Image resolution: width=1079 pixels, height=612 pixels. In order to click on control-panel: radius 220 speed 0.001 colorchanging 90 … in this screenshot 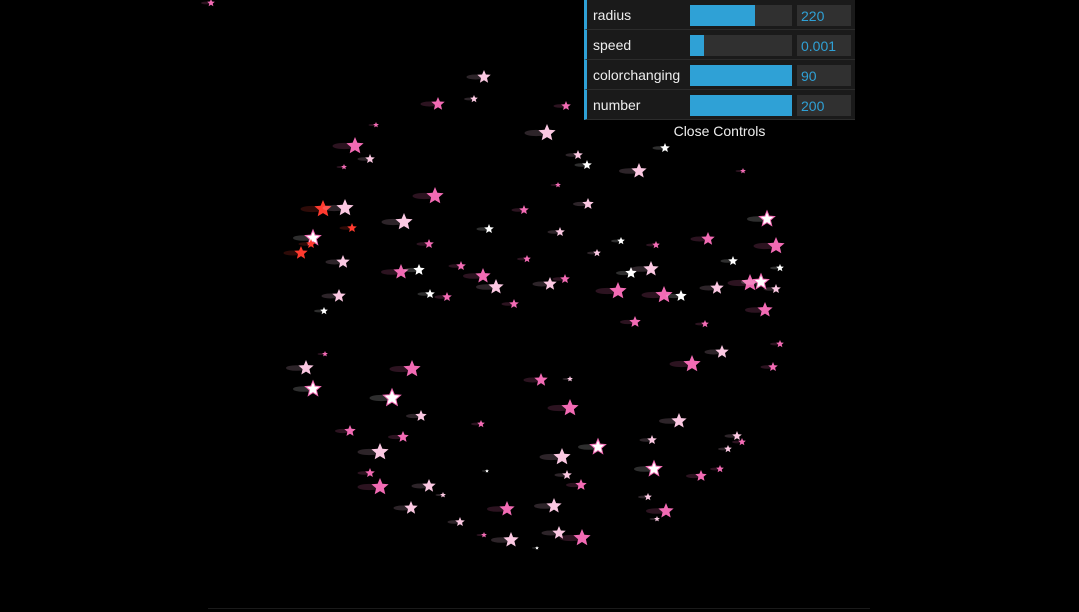, I will do `click(719, 71)`.